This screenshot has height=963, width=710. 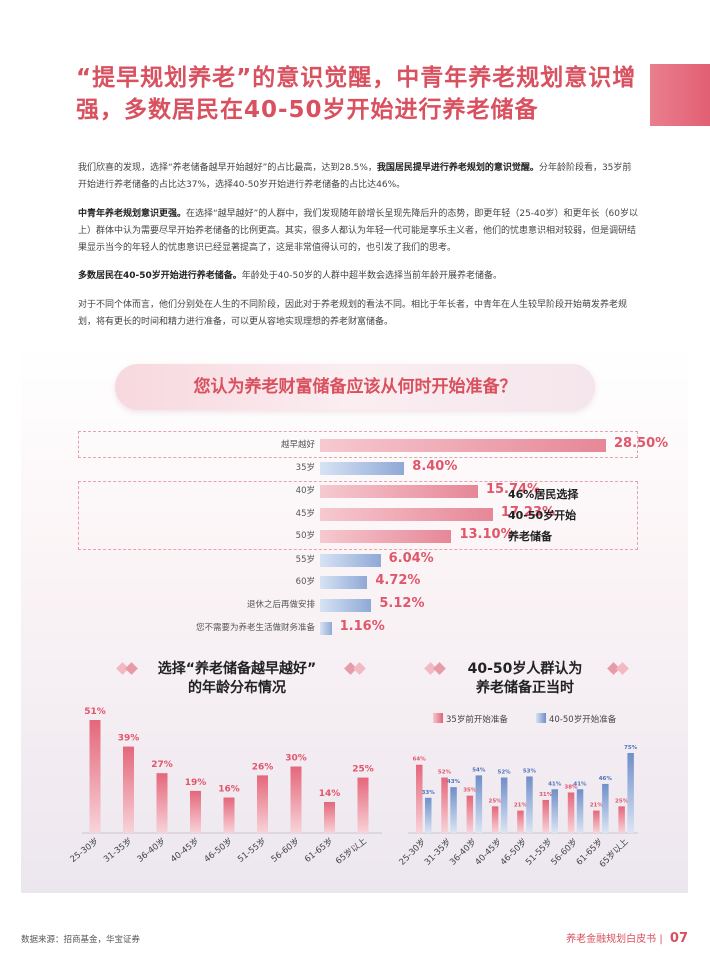 I want to click on right-chart-category-label: 51-55岁, so click(x=538, y=851).